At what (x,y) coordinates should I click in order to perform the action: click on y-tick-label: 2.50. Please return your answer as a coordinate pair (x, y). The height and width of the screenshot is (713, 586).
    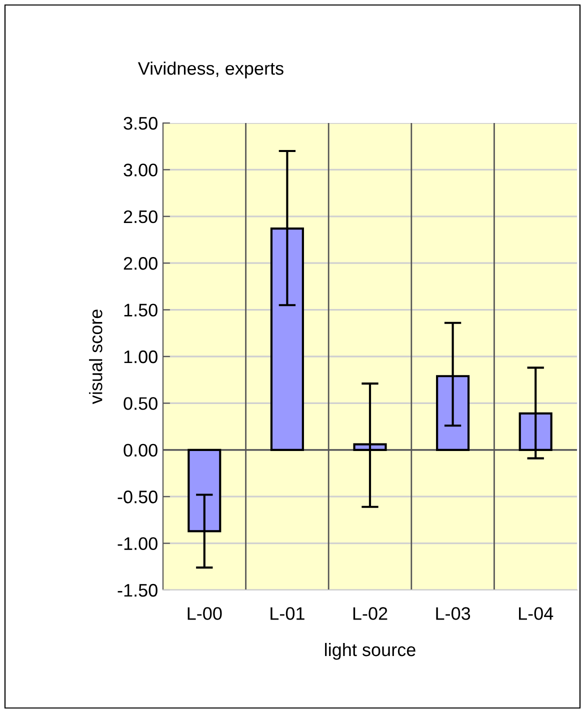
    Looking at the image, I should click on (141, 217).